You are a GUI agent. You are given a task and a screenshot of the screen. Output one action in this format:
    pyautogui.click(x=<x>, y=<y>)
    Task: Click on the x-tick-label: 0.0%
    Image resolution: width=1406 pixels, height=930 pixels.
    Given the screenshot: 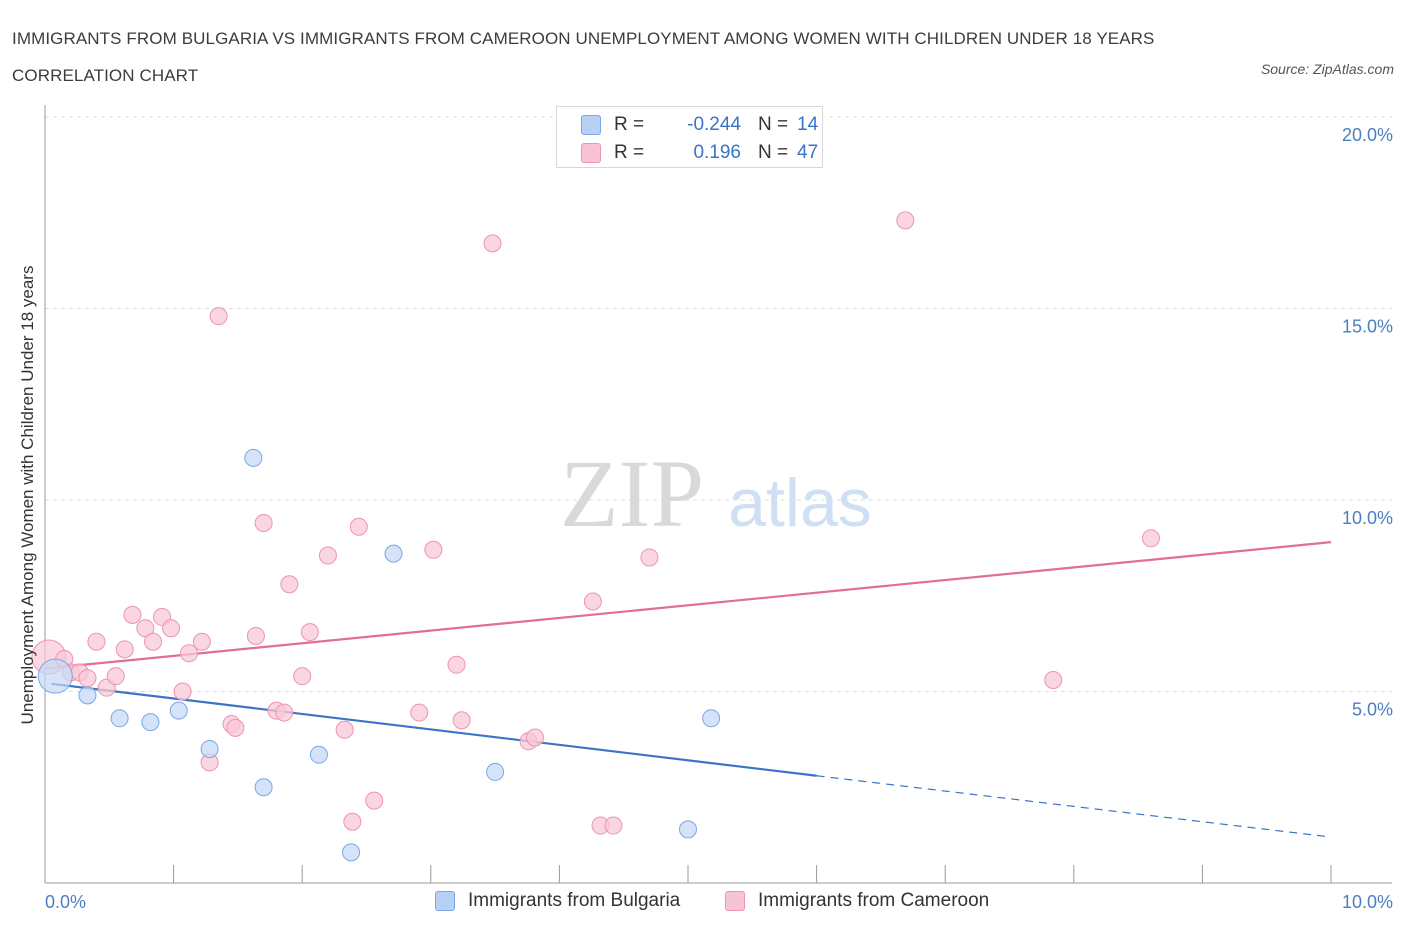 What is the action you would take?
    pyautogui.click(x=65, y=902)
    